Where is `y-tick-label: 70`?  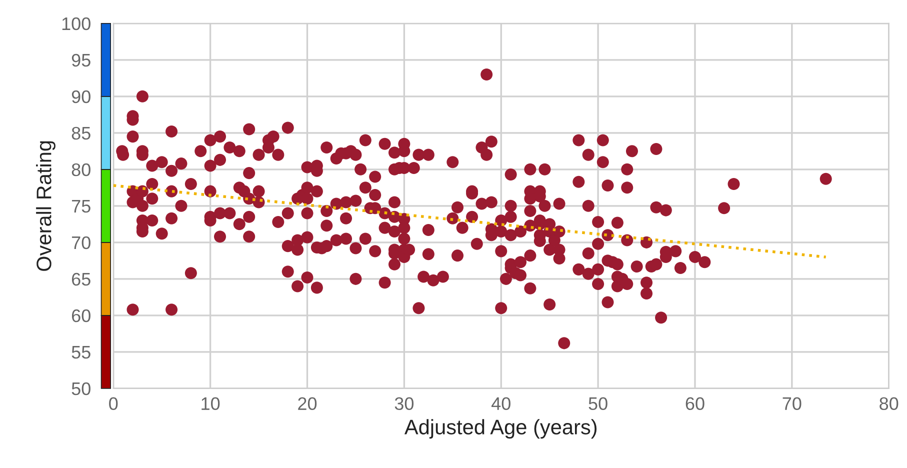 y-tick-label: 70 is located at coordinates (81, 243).